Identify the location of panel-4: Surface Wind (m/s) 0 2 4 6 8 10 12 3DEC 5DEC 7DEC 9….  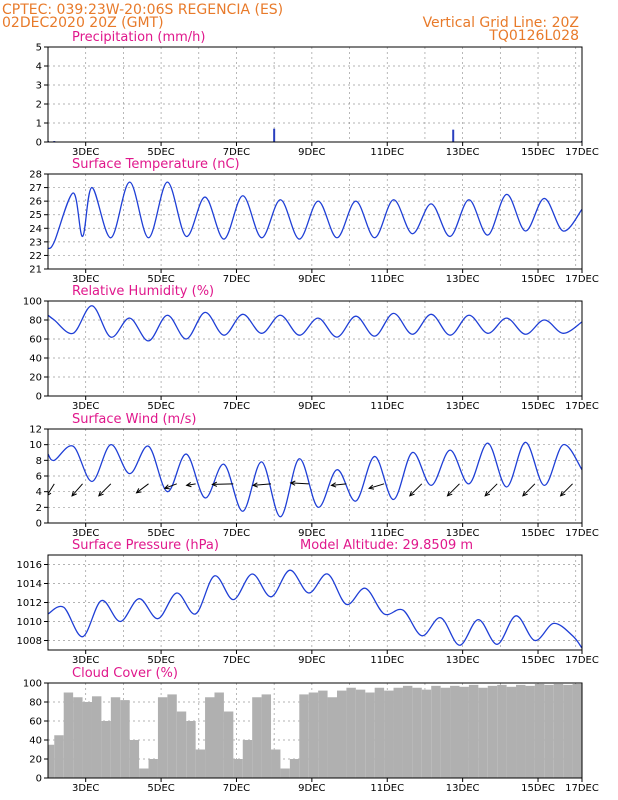
(314, 475).